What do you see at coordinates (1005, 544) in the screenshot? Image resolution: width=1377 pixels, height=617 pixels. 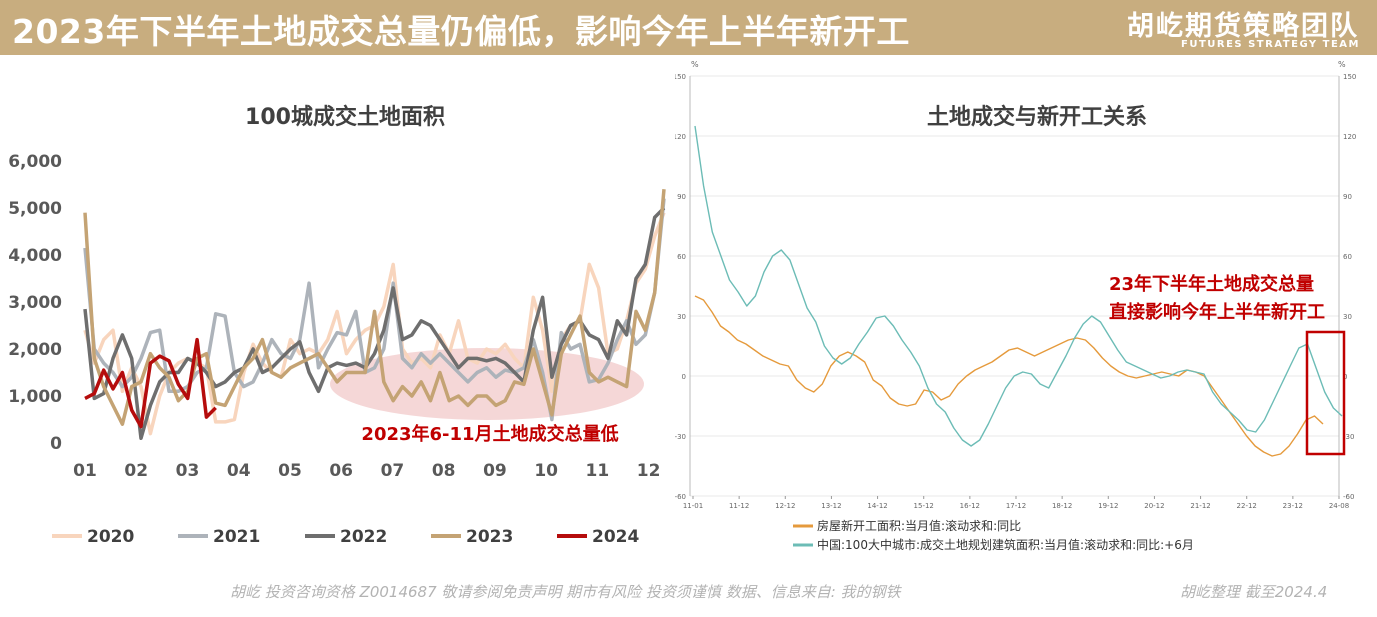 I see `legend-label-land: 中国:100大中城市:成交土地规划建筑面积:当月值:滚动求和:同比:+6月` at bounding box center [1005, 544].